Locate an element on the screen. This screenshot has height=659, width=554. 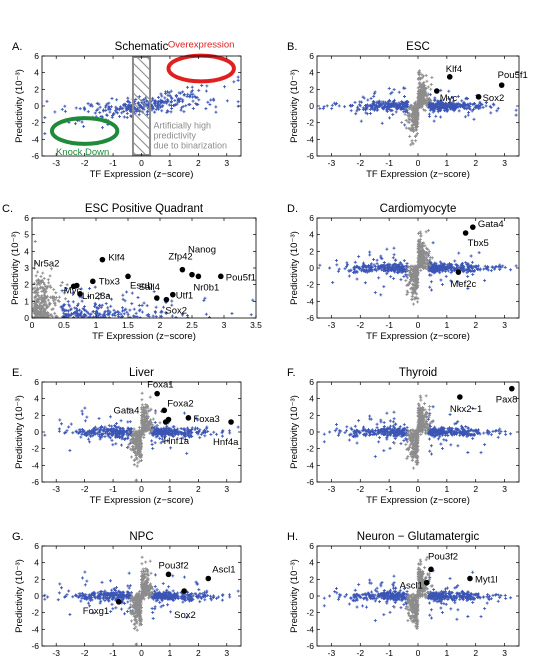
x-tick-label: -2 is located at coordinates (361, 489).